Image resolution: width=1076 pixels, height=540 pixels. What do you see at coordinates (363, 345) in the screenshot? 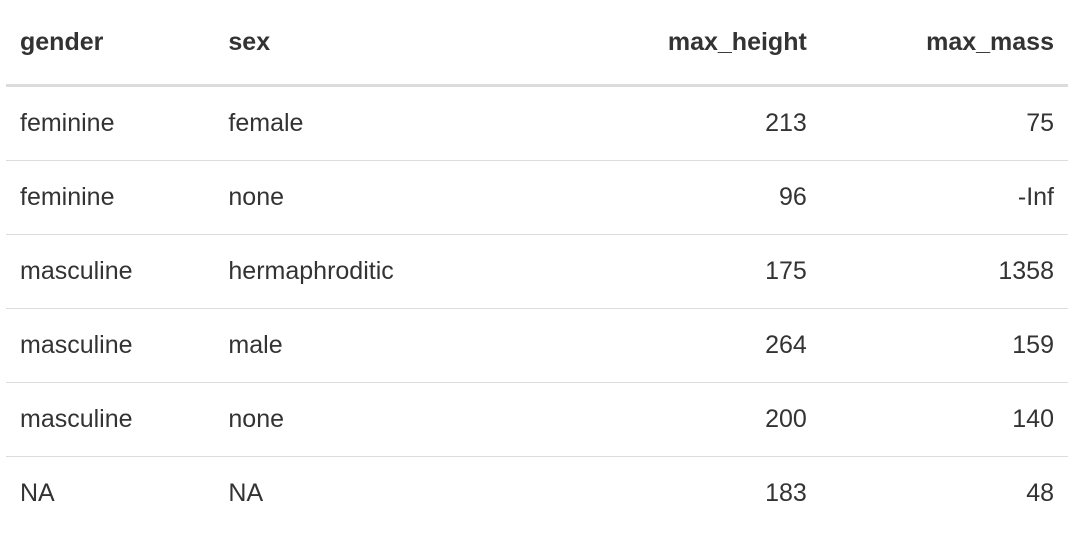
I see `cell-sex: male` at bounding box center [363, 345].